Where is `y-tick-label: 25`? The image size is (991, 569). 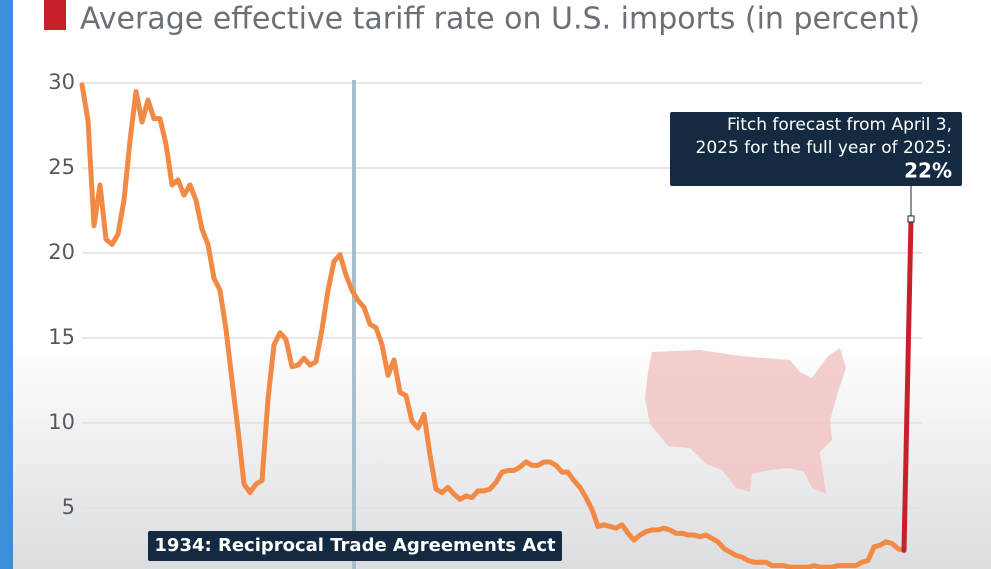 y-tick-label: 25 is located at coordinates (61, 167).